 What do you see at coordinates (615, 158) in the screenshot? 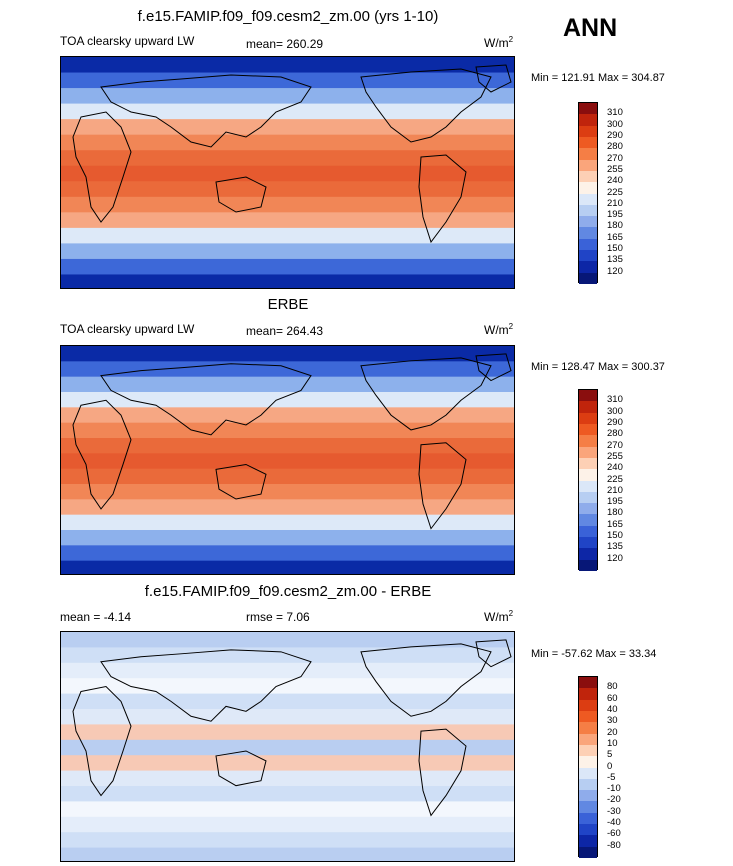
I see `colorbar-tick-label: 270` at bounding box center [615, 158].